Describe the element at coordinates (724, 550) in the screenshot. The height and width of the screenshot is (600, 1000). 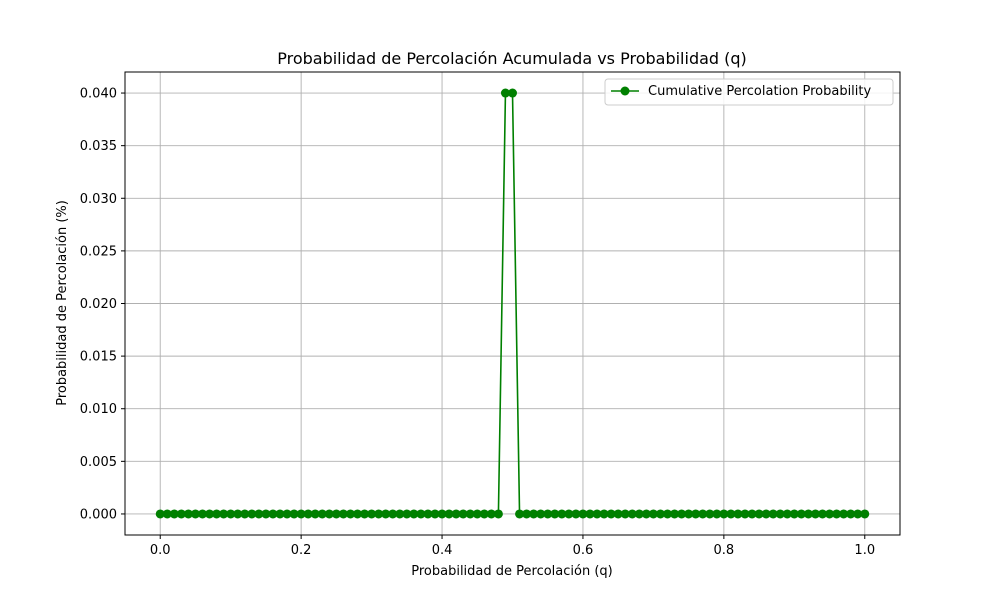
I see `x-tick-label: 0.8` at that location.